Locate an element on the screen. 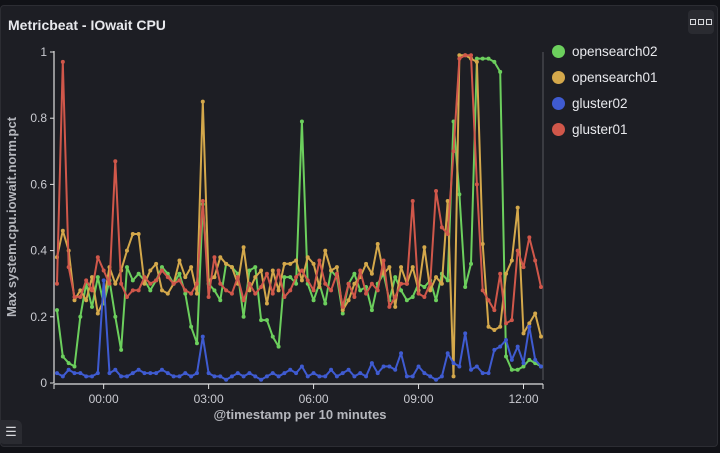  legend-toggle-button: ☰ is located at coordinates (11, 432).